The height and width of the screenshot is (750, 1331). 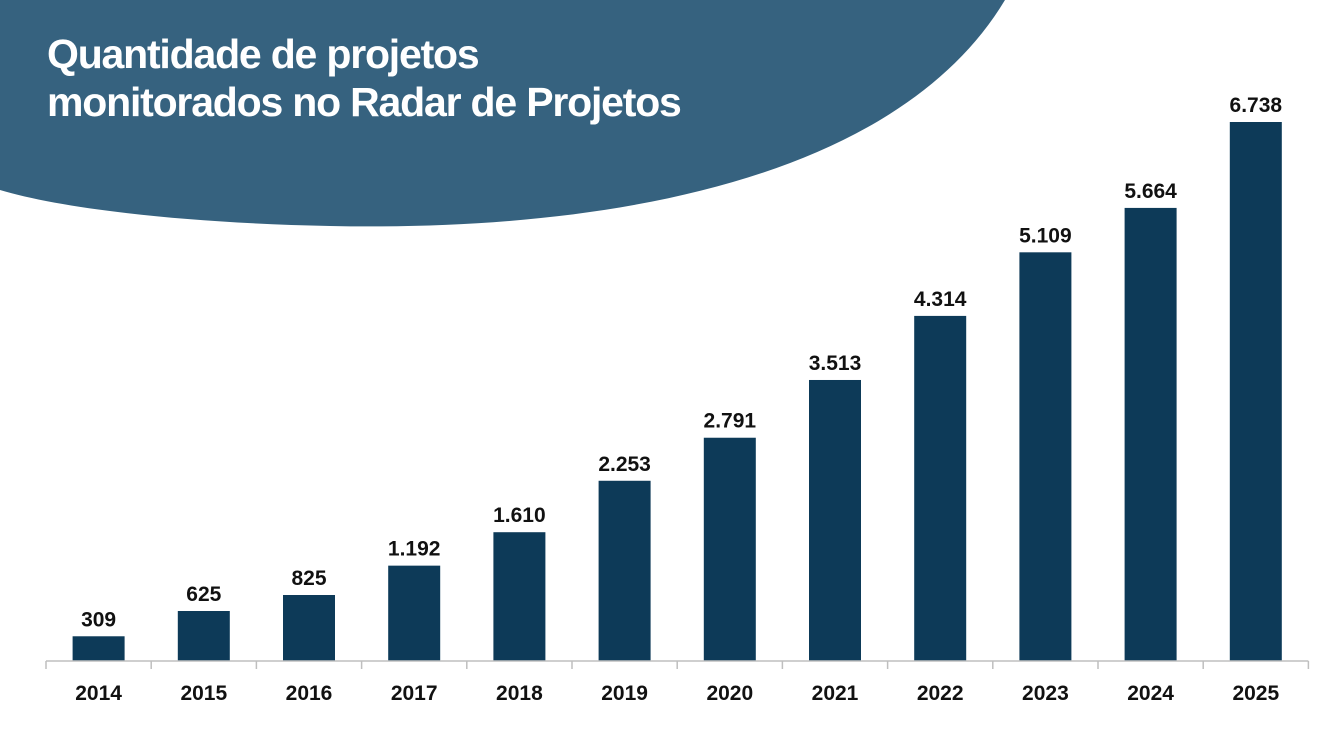 I want to click on bar-2025, so click(x=1255, y=391).